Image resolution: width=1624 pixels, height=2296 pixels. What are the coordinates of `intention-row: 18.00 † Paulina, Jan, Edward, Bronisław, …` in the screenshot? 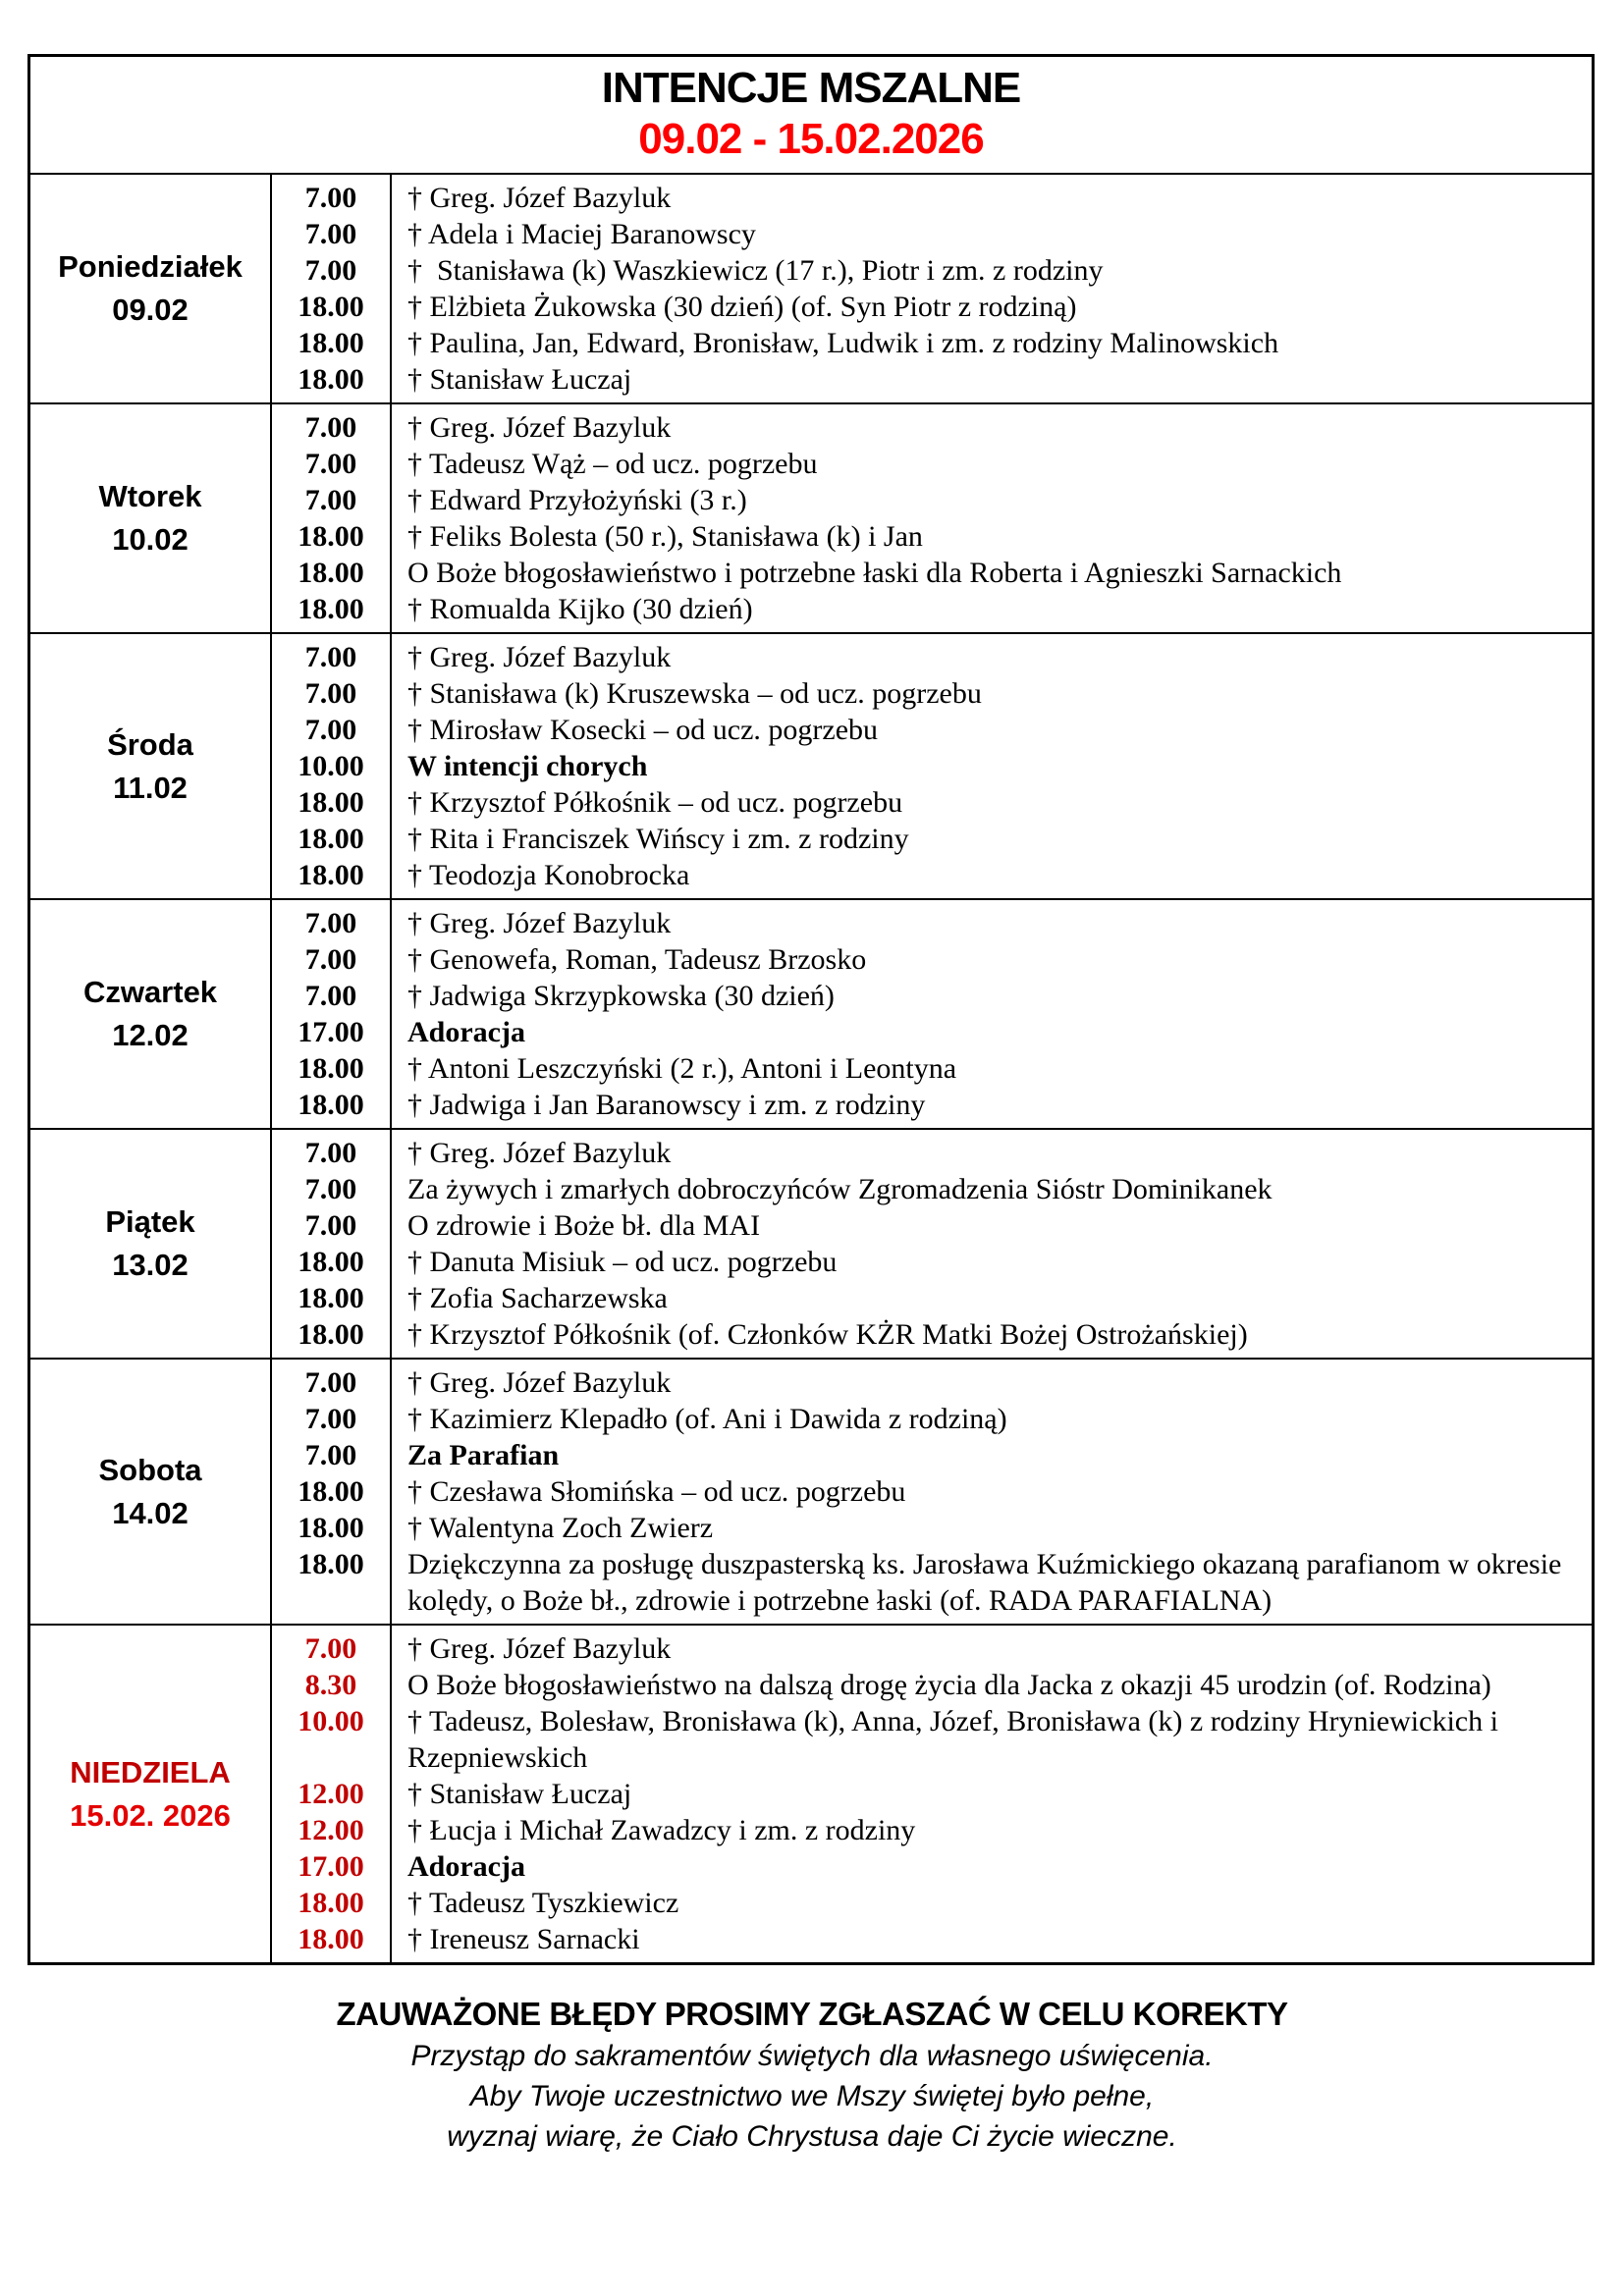 It's located at (932, 343).